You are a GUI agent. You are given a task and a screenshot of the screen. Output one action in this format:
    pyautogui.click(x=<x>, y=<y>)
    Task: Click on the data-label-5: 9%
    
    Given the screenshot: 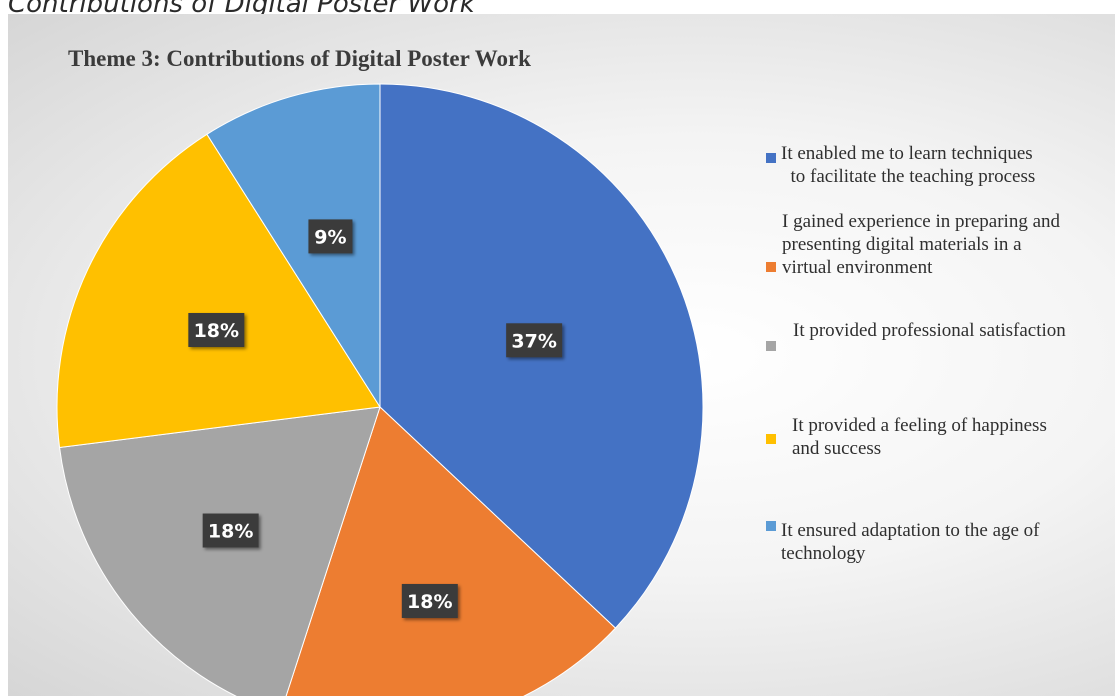 What is the action you would take?
    pyautogui.click(x=330, y=236)
    